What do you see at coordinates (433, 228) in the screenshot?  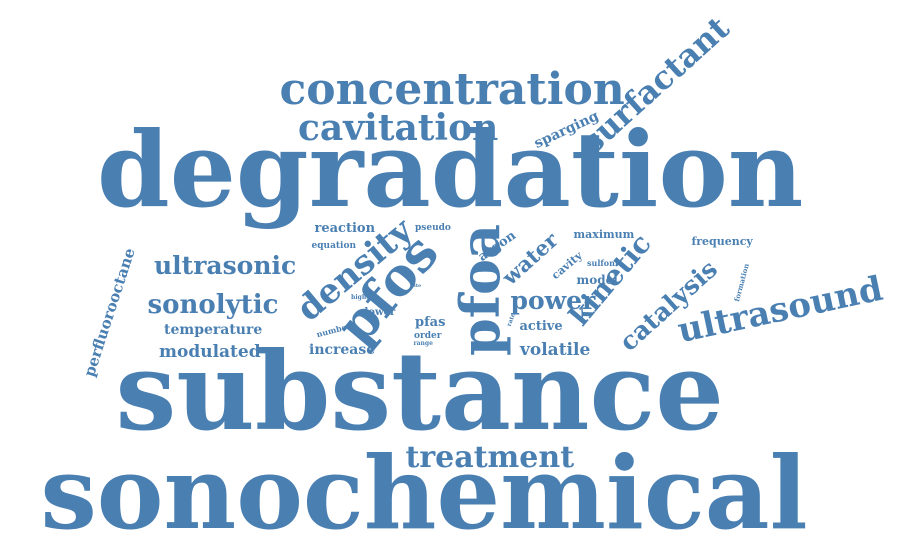 I see `word-pseudo: pseudo` at bounding box center [433, 228].